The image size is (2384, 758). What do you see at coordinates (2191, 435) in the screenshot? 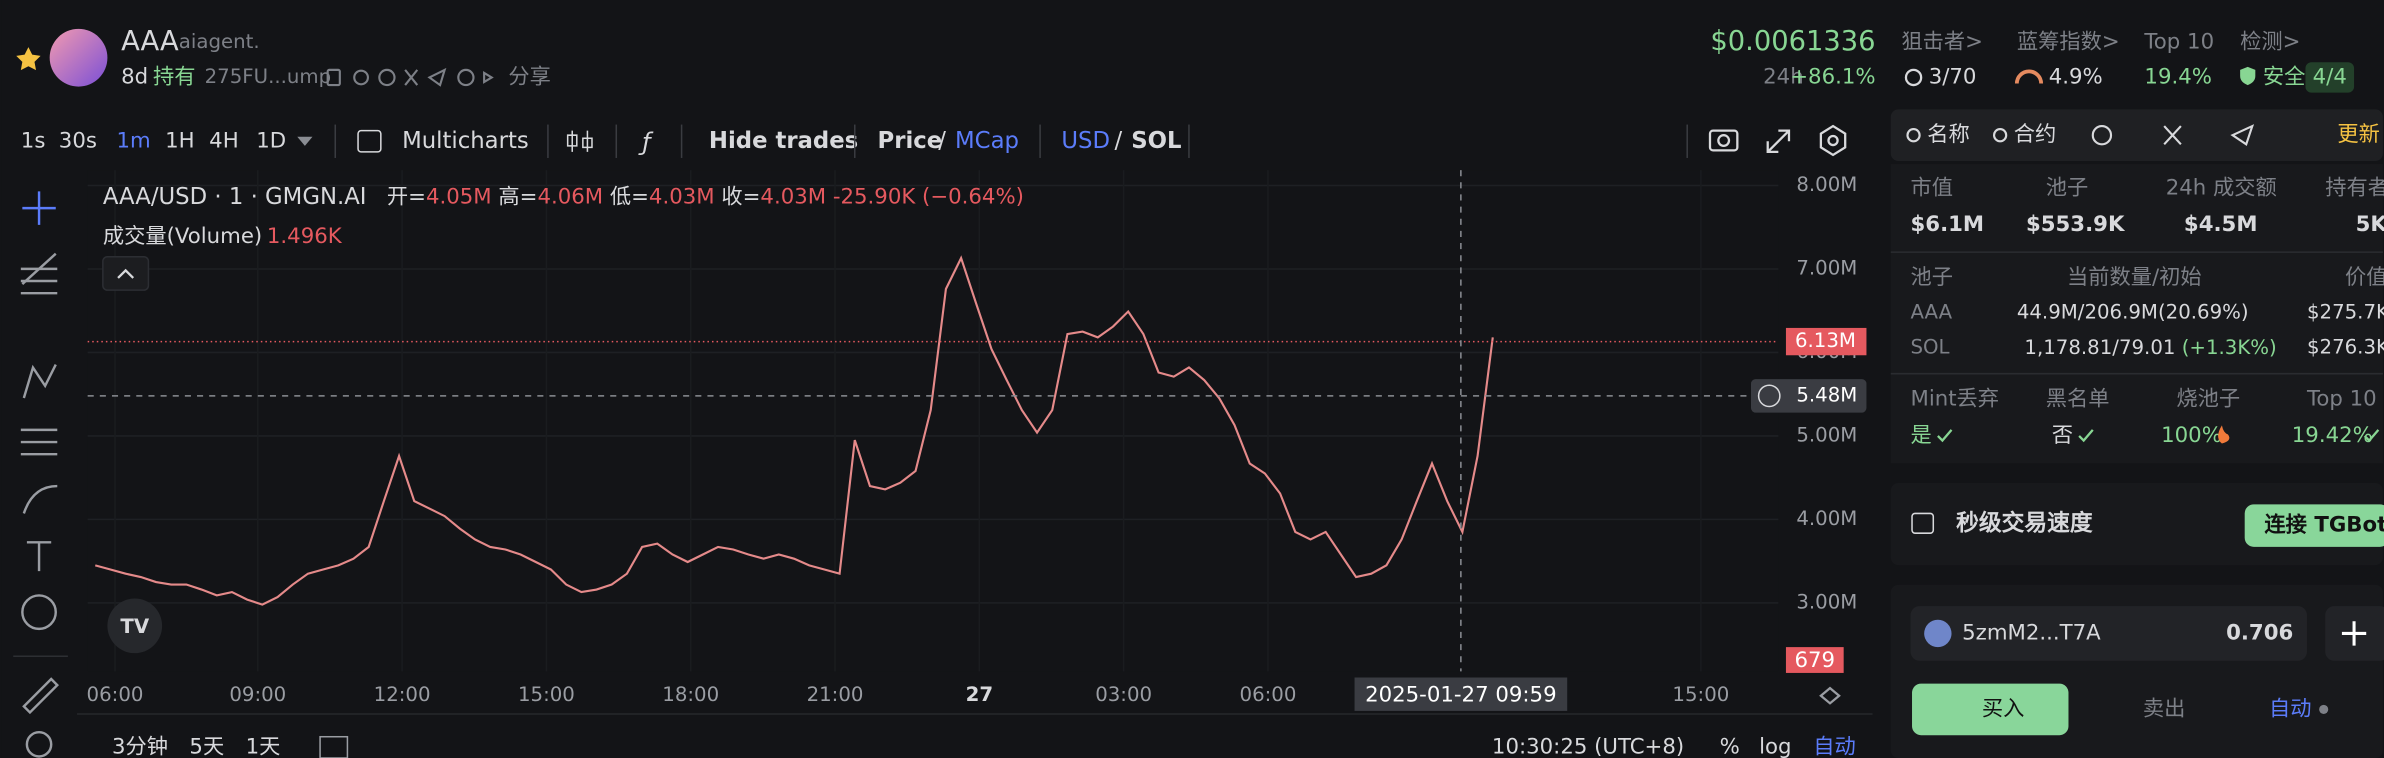
I see `check-value: 100%` at bounding box center [2191, 435].